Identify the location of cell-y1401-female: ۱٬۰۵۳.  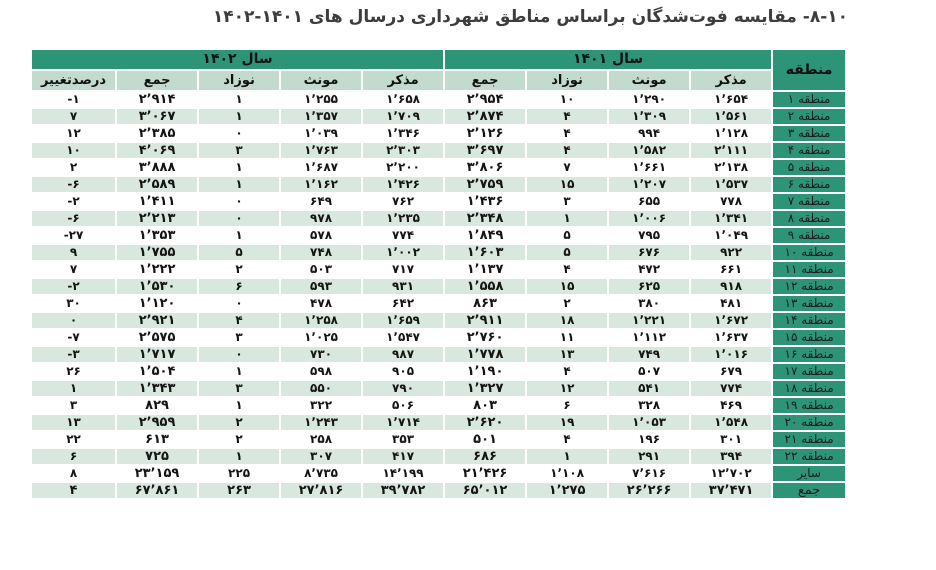
(649, 422).